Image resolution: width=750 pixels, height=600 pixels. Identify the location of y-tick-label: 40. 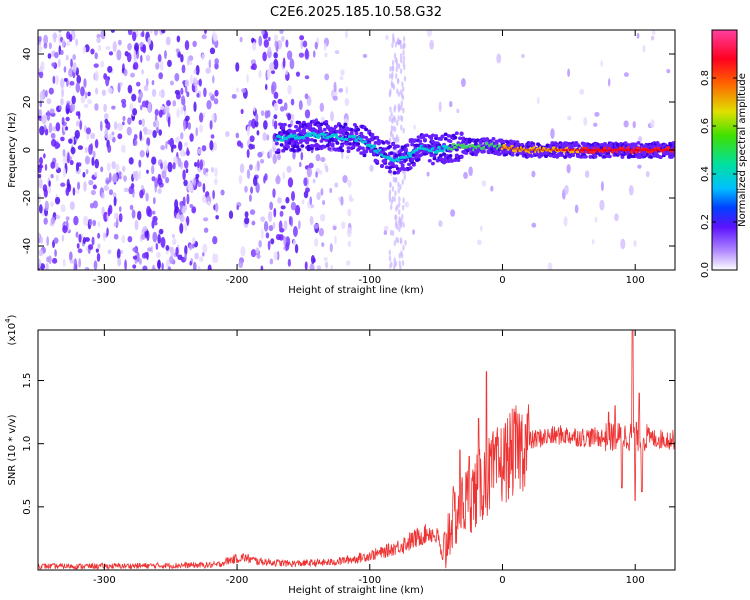
(27, 54).